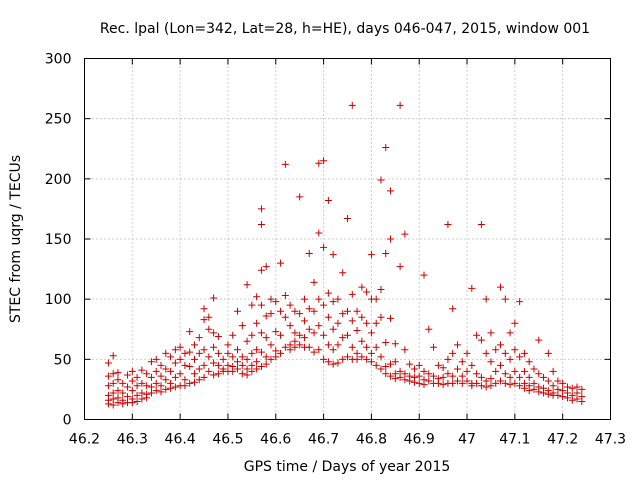  I want to click on y-tick-label: 50, so click(63, 360).